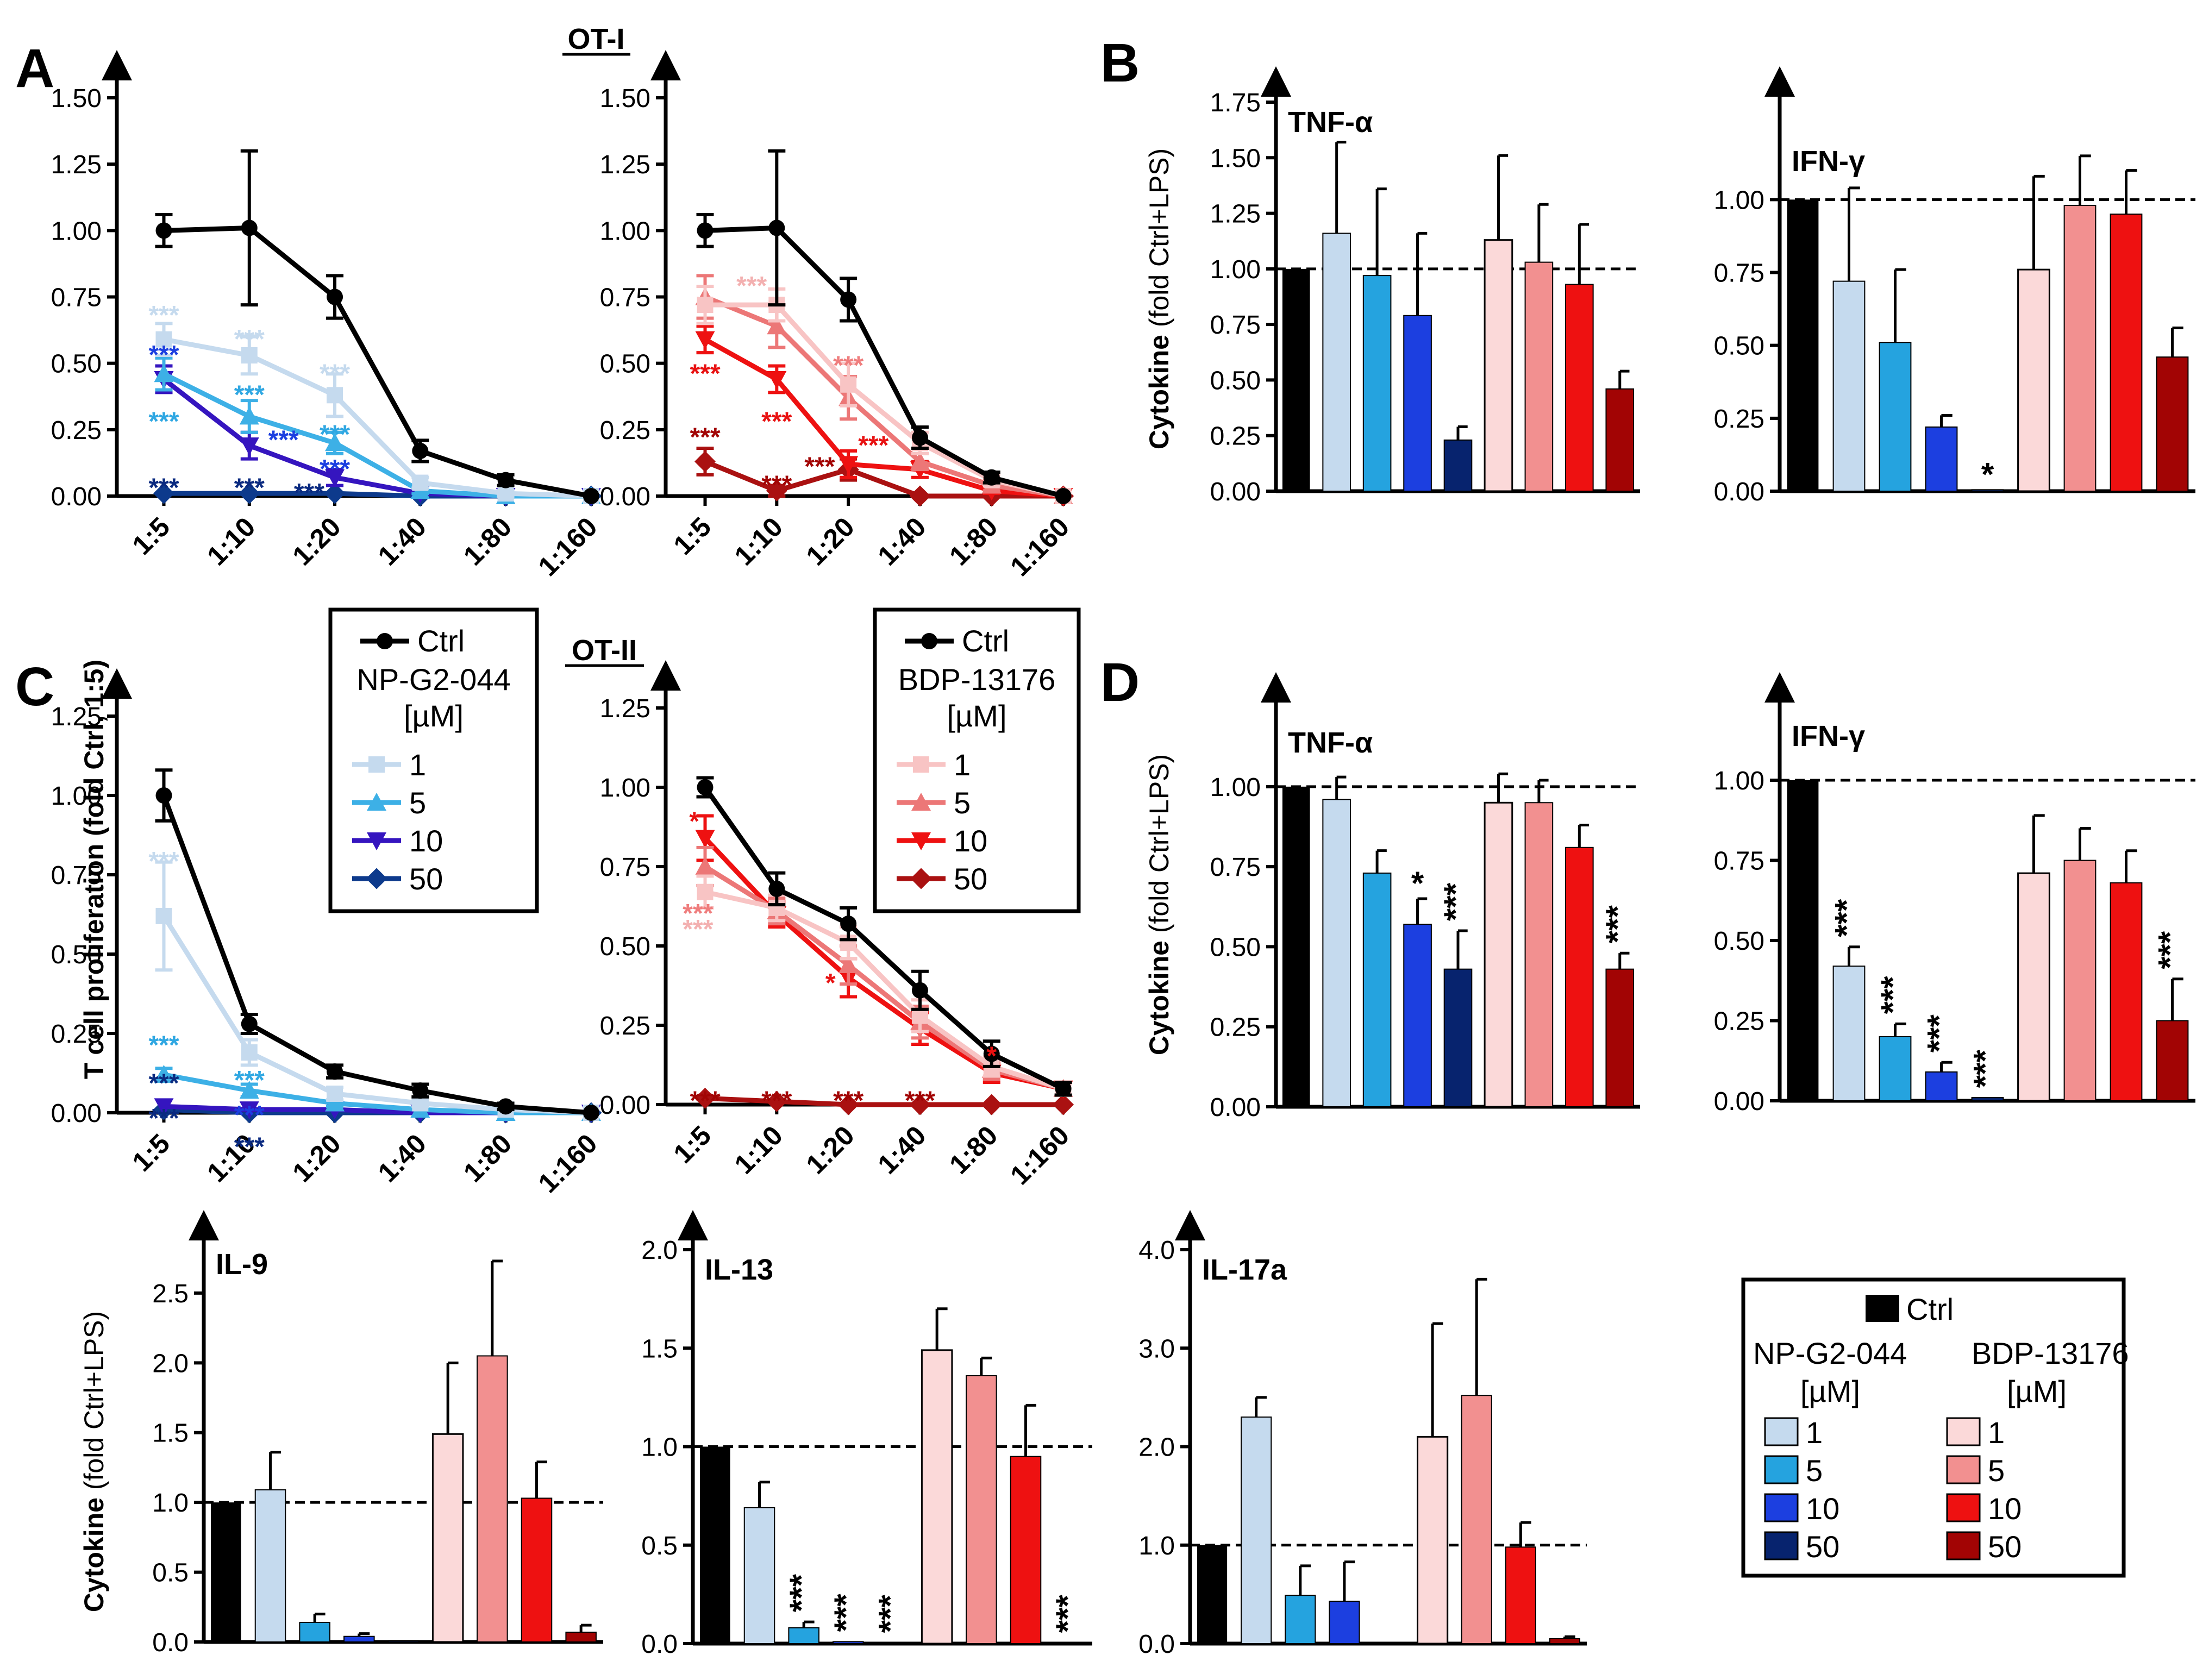  What do you see at coordinates (977, 760) in the screenshot?
I see `legend-frame` at bounding box center [977, 760].